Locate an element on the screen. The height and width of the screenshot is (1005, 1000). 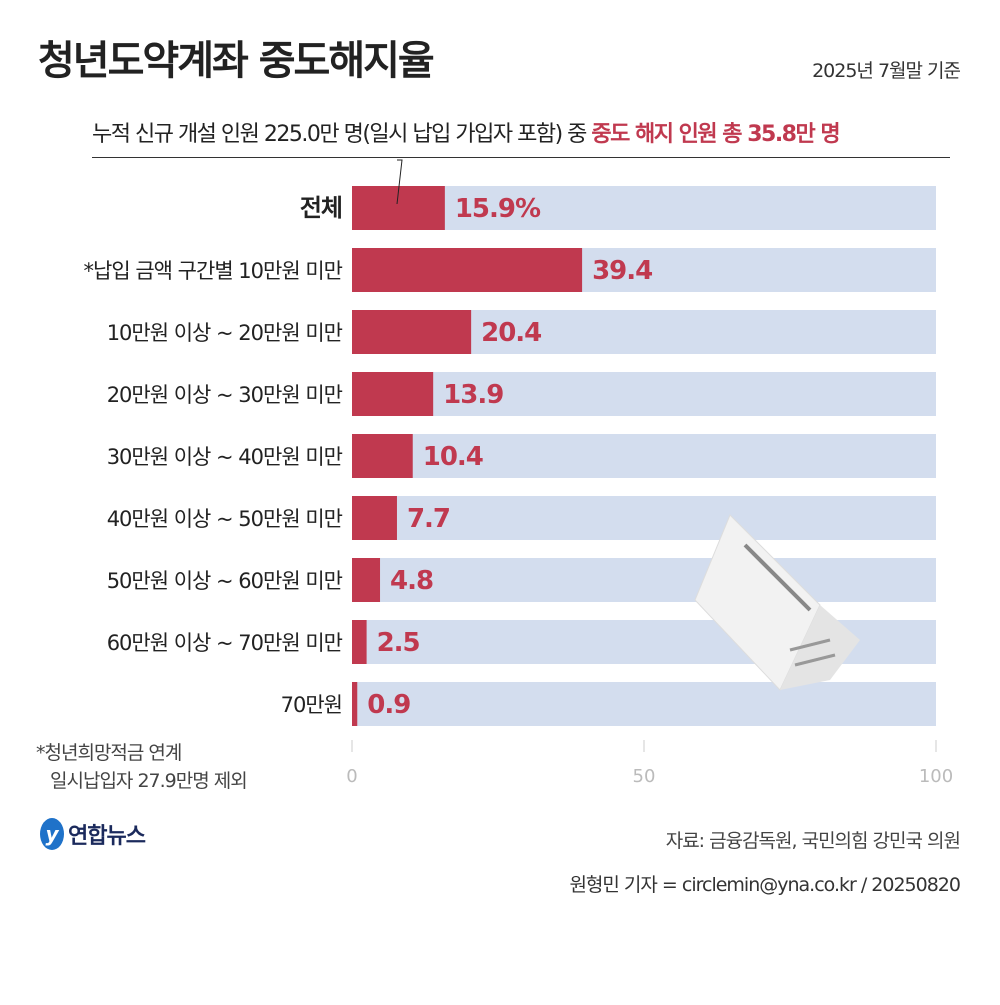
callout-pointer is located at coordinates (399, 182).